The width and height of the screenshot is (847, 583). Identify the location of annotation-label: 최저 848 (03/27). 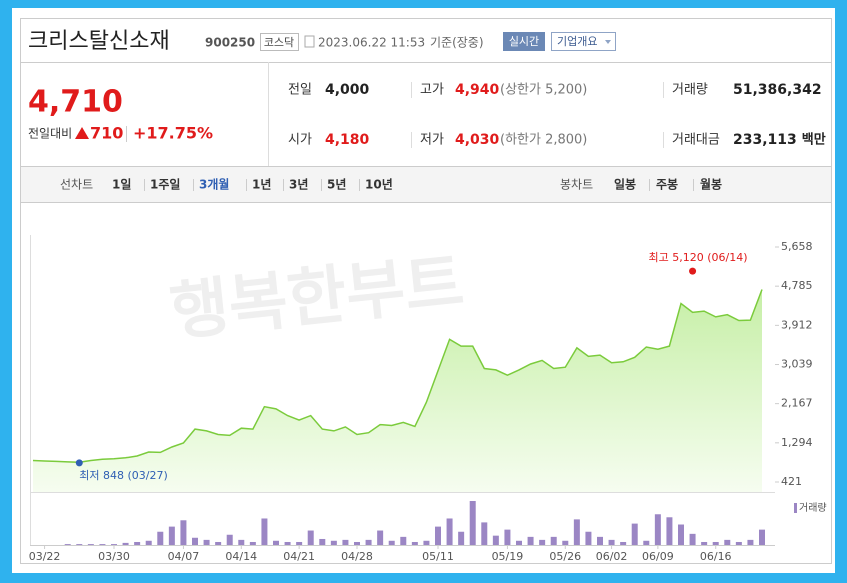
(123, 475).